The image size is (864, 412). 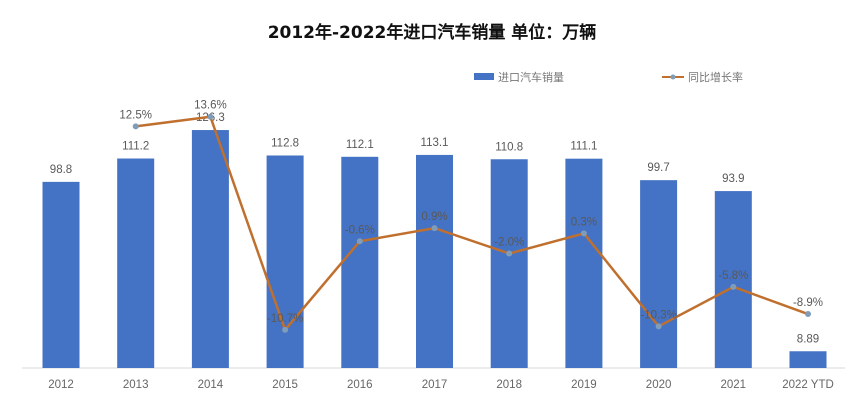 I want to click on line-data-label: 12.5%, so click(x=135, y=115).